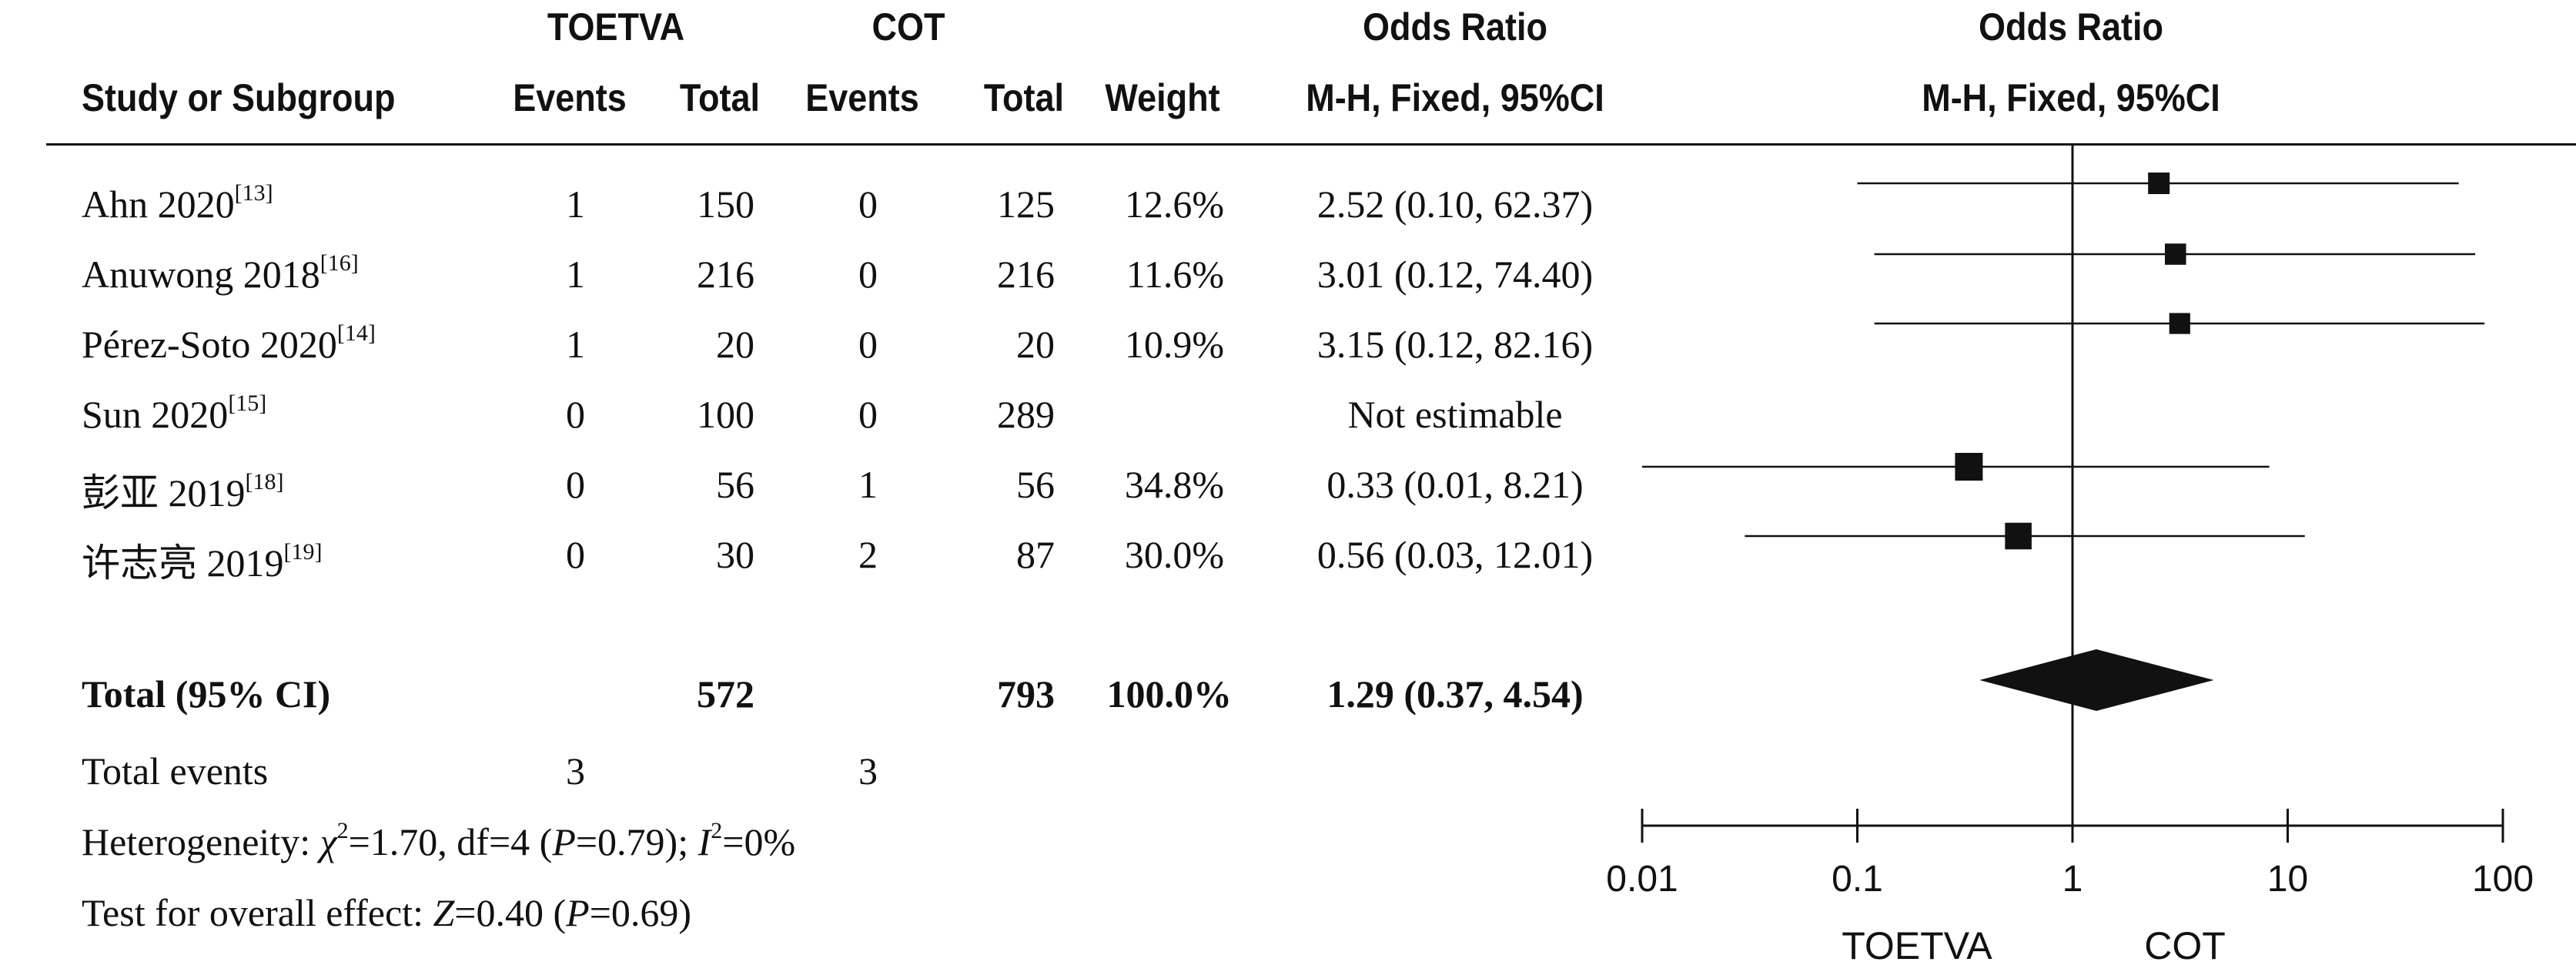 The image size is (2576, 972). What do you see at coordinates (726, 414) in the screenshot?
I see `study-t1-3: 100` at bounding box center [726, 414].